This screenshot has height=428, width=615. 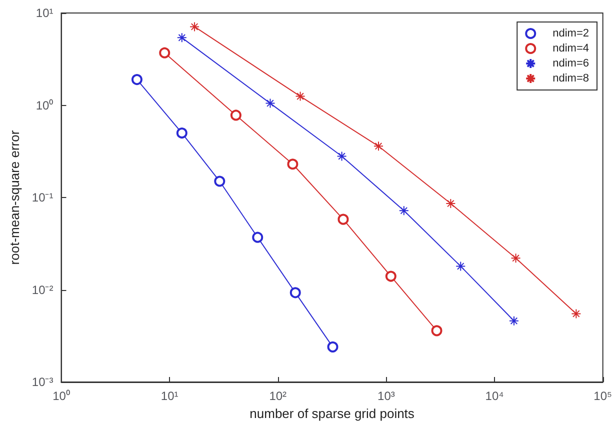 What do you see at coordinates (603, 396) in the screenshot?
I see `x-tick-label: 10⁵` at bounding box center [603, 396].